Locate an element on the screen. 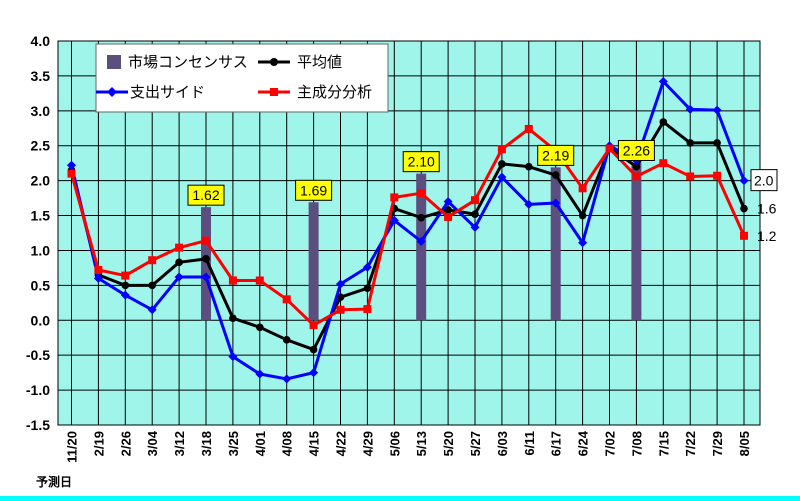 This screenshot has width=800, height=501. y-tick-label: 1.0 is located at coordinates (41, 250).